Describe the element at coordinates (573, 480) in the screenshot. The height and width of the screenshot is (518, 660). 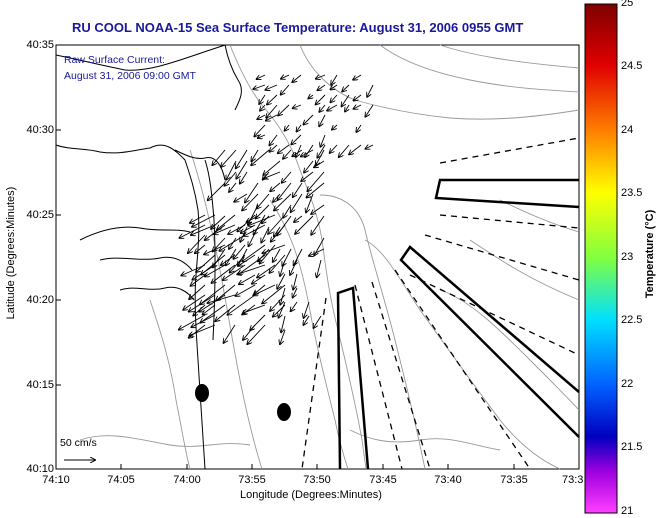
I see `x-tick-label: 73:3` at that location.